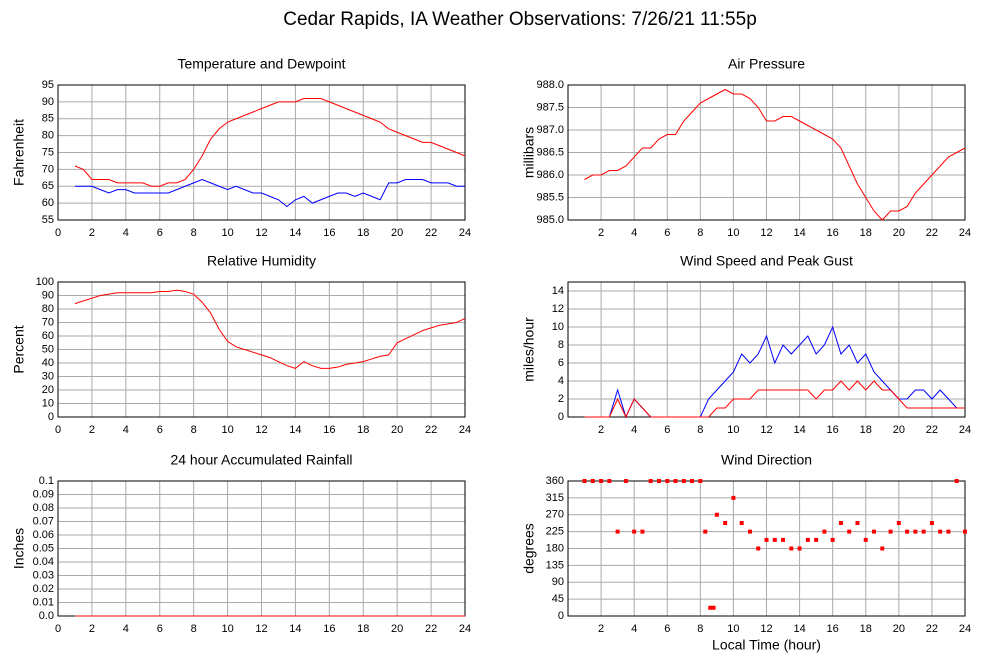 The width and height of the screenshot is (1000, 660). I want to click on y-tick-label: 75, so click(48, 152).